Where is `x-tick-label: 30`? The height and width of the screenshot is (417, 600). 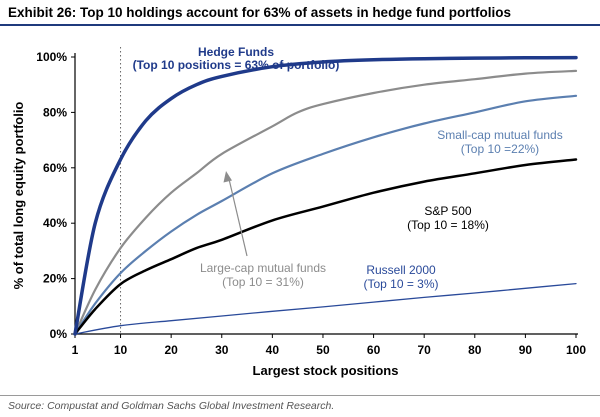
x-tick-label: 30 is located at coordinates (222, 350).